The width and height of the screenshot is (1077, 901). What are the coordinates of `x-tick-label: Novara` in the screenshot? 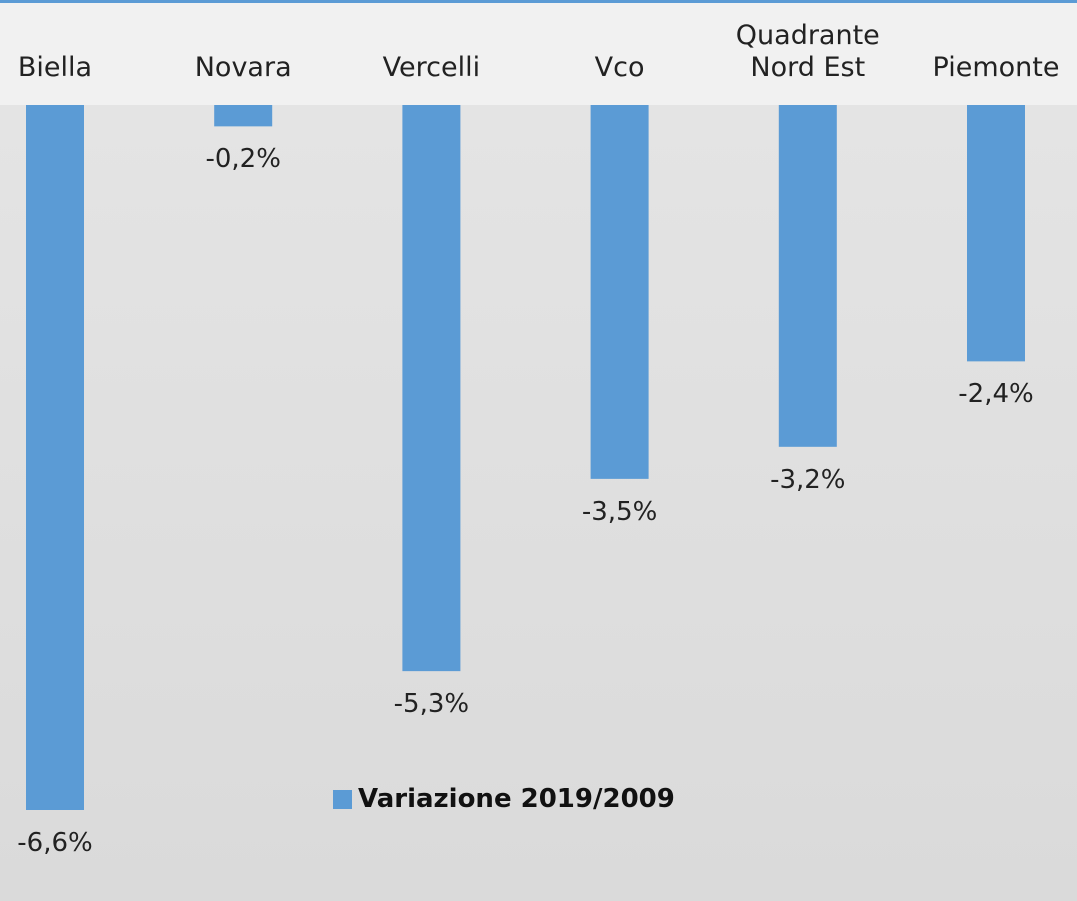 It's located at (243, 67).